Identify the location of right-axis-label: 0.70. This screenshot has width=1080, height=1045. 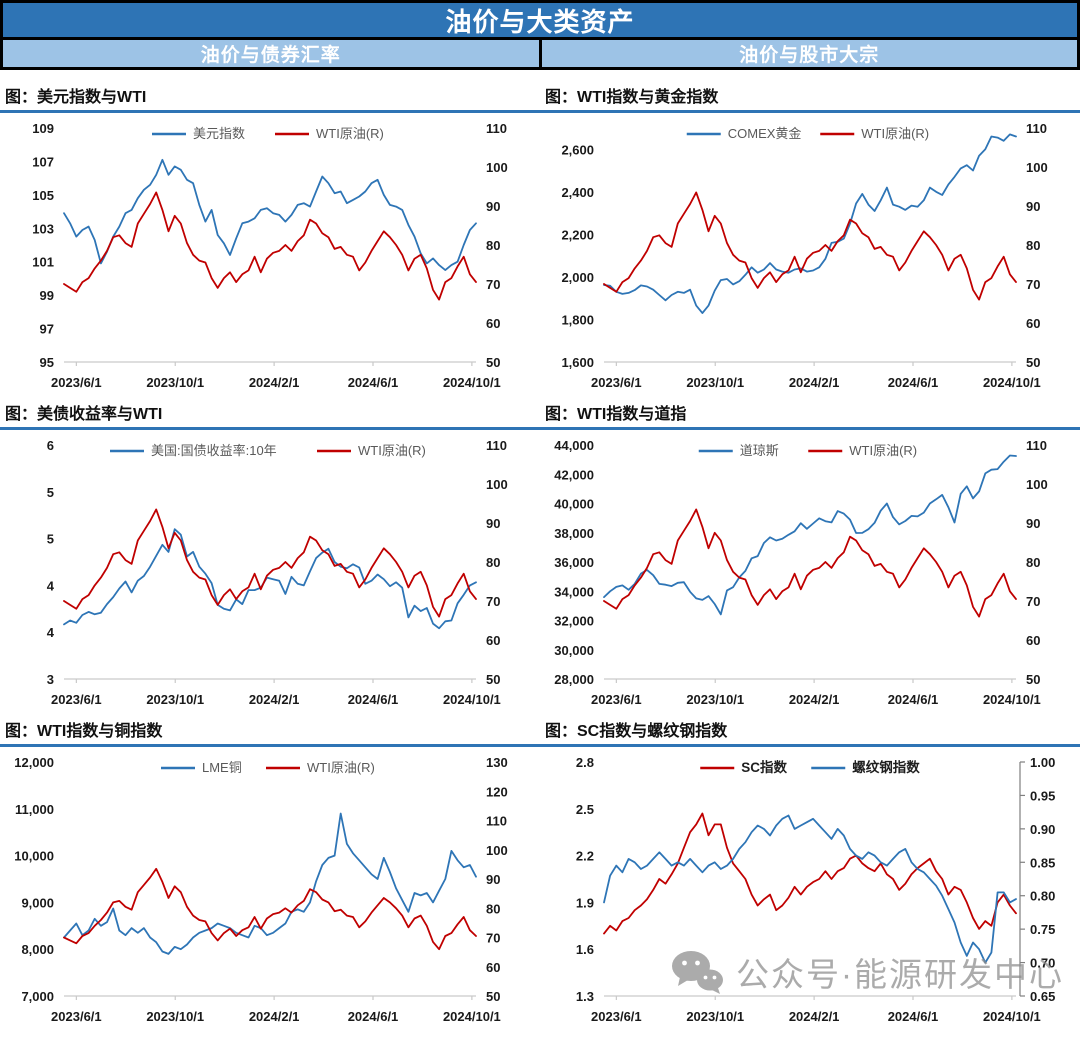
(1042, 963).